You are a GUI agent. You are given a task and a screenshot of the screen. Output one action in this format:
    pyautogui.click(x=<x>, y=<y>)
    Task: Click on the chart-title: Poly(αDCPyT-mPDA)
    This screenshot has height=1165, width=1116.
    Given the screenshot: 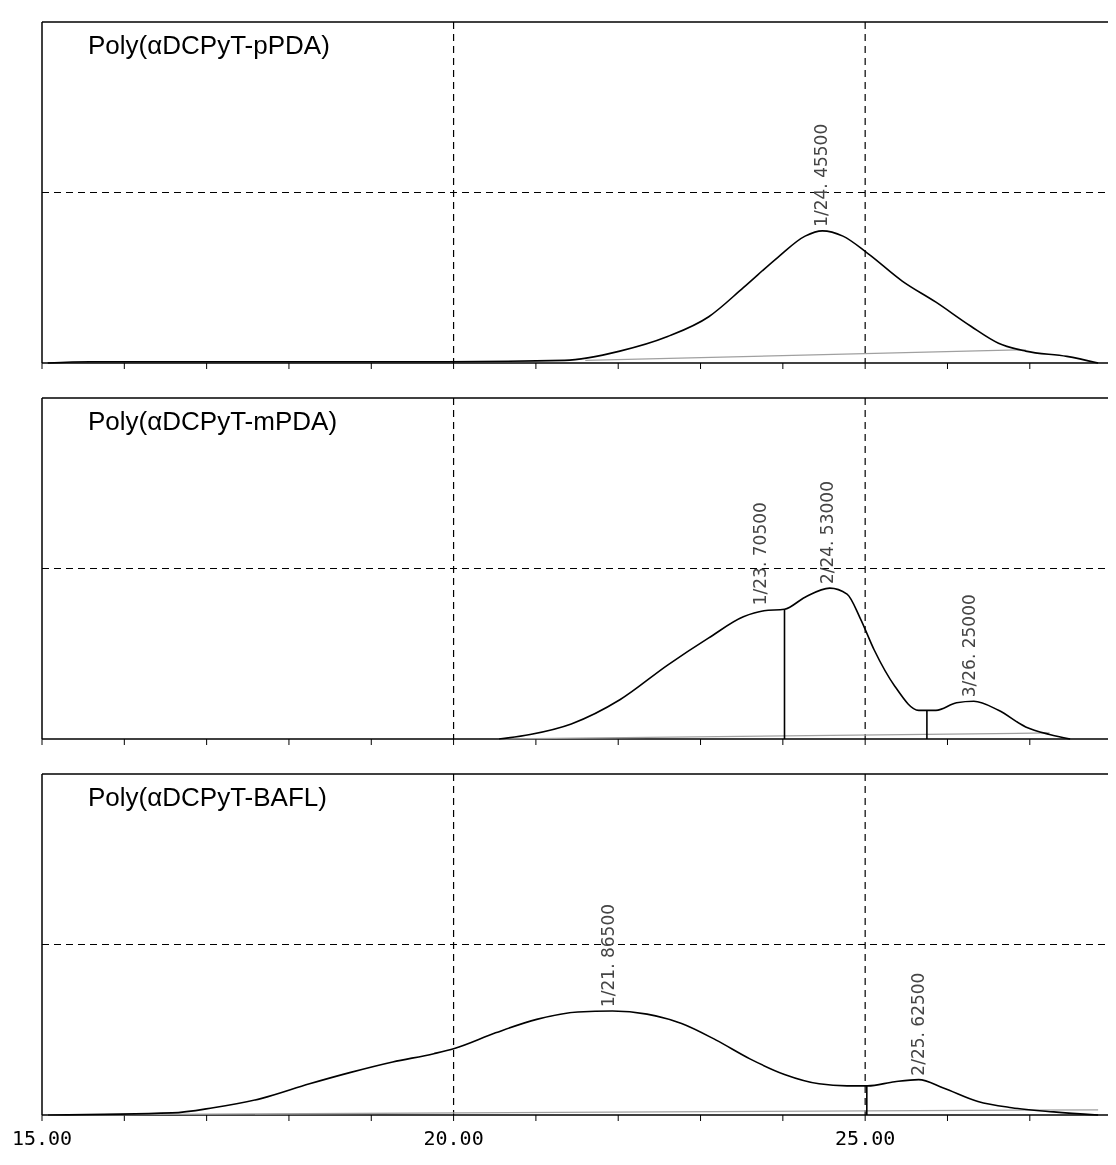 What is the action you would take?
    pyautogui.click(x=213, y=421)
    